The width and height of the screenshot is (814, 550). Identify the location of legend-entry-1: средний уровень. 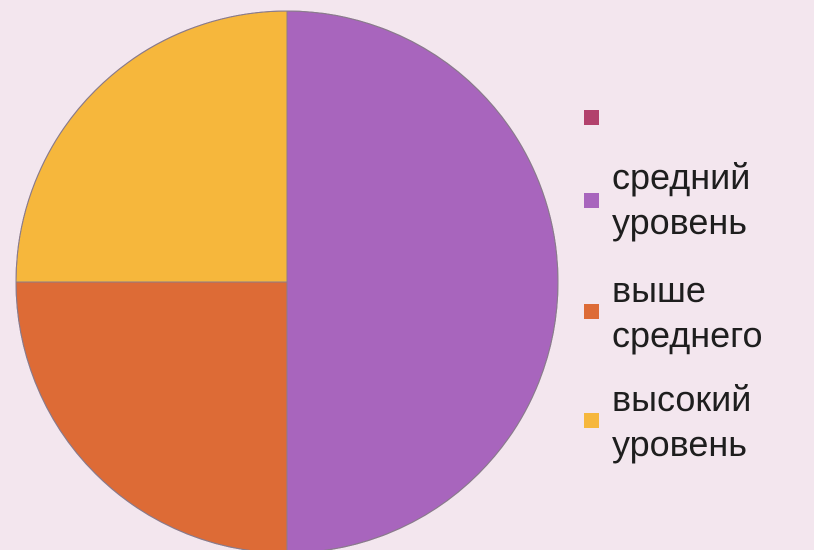
(698, 210).